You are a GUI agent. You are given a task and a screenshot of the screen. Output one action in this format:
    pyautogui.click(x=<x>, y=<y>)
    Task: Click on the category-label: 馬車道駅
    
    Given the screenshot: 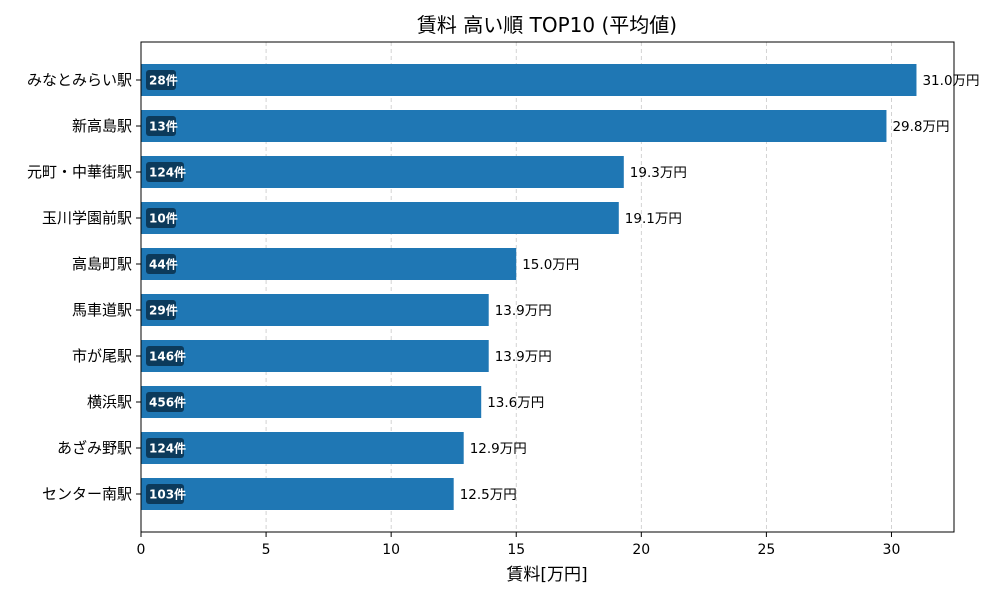 What is the action you would take?
    pyautogui.click(x=102, y=310)
    